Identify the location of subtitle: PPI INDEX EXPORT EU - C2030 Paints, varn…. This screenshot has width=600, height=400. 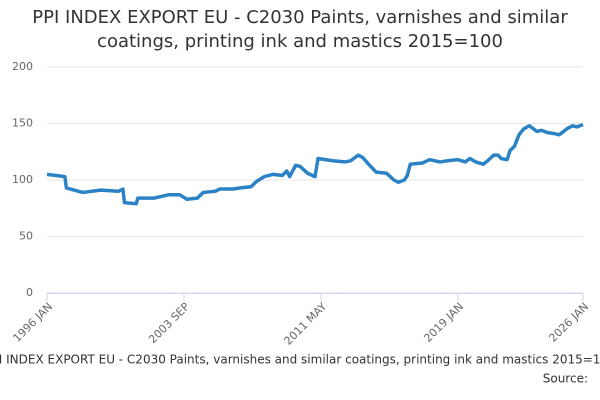
(300, 360).